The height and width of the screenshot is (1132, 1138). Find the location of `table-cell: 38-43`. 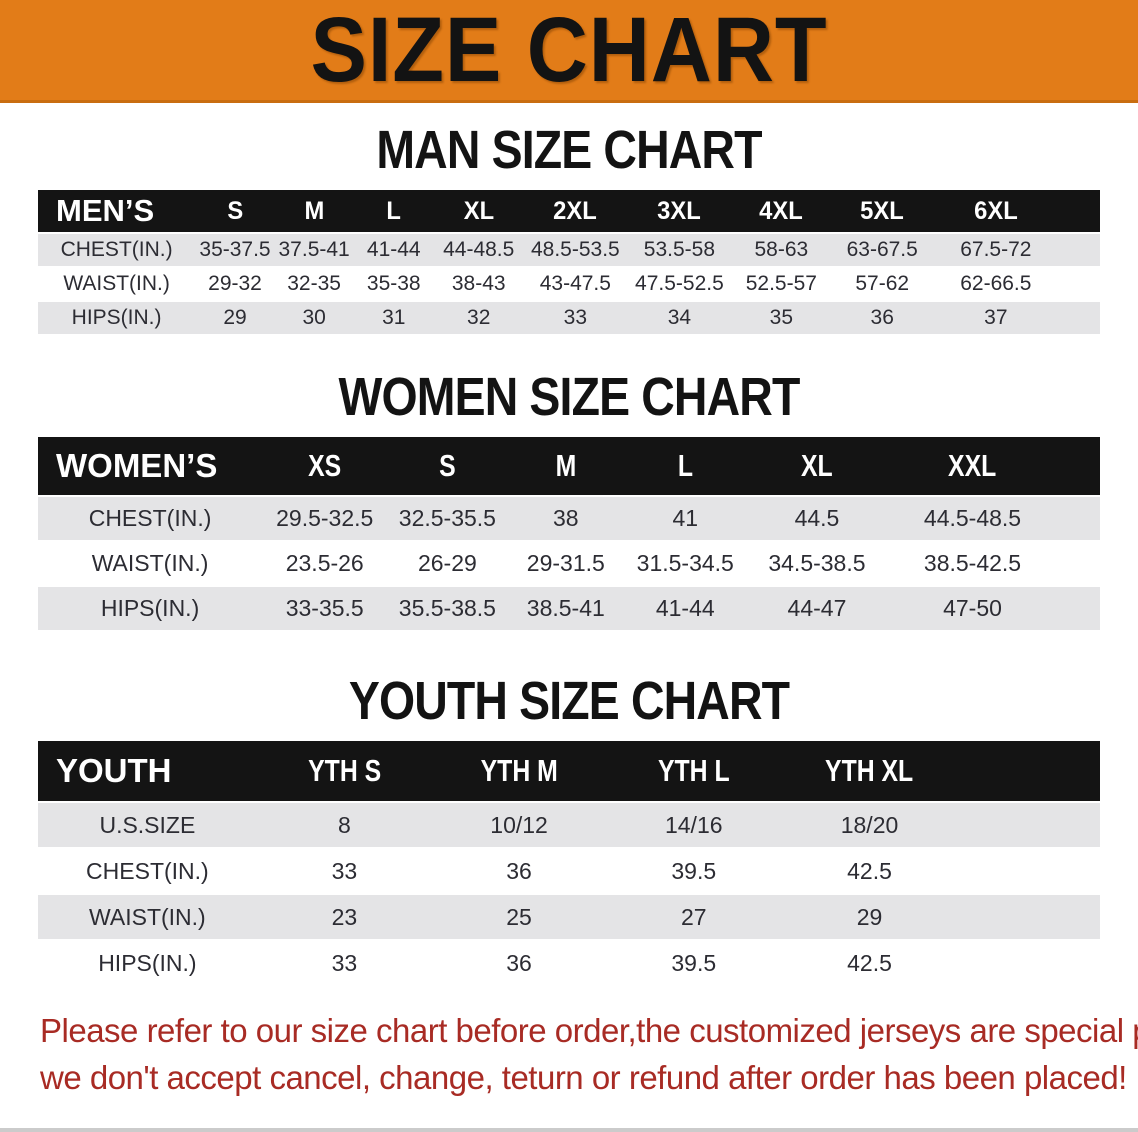

table-cell: 38-43 is located at coordinates (479, 284).